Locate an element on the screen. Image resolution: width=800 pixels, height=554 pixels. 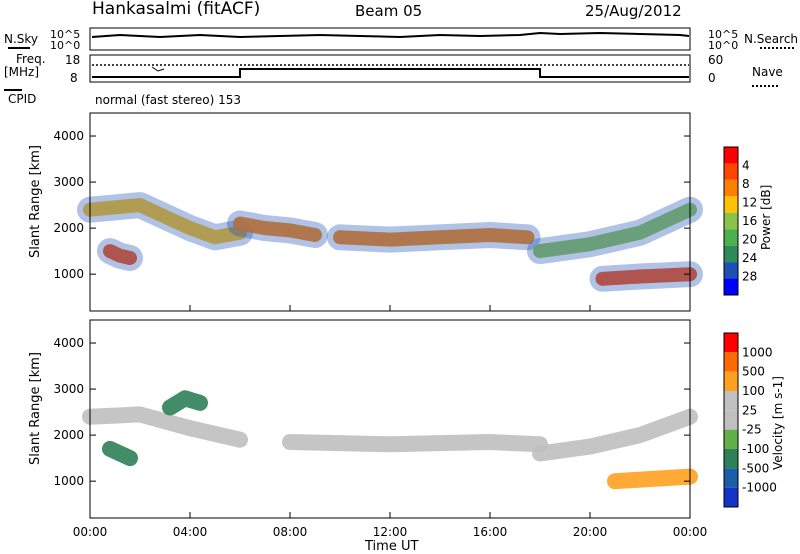
colorbar-tick-label: -100 is located at coordinates (755, 449).